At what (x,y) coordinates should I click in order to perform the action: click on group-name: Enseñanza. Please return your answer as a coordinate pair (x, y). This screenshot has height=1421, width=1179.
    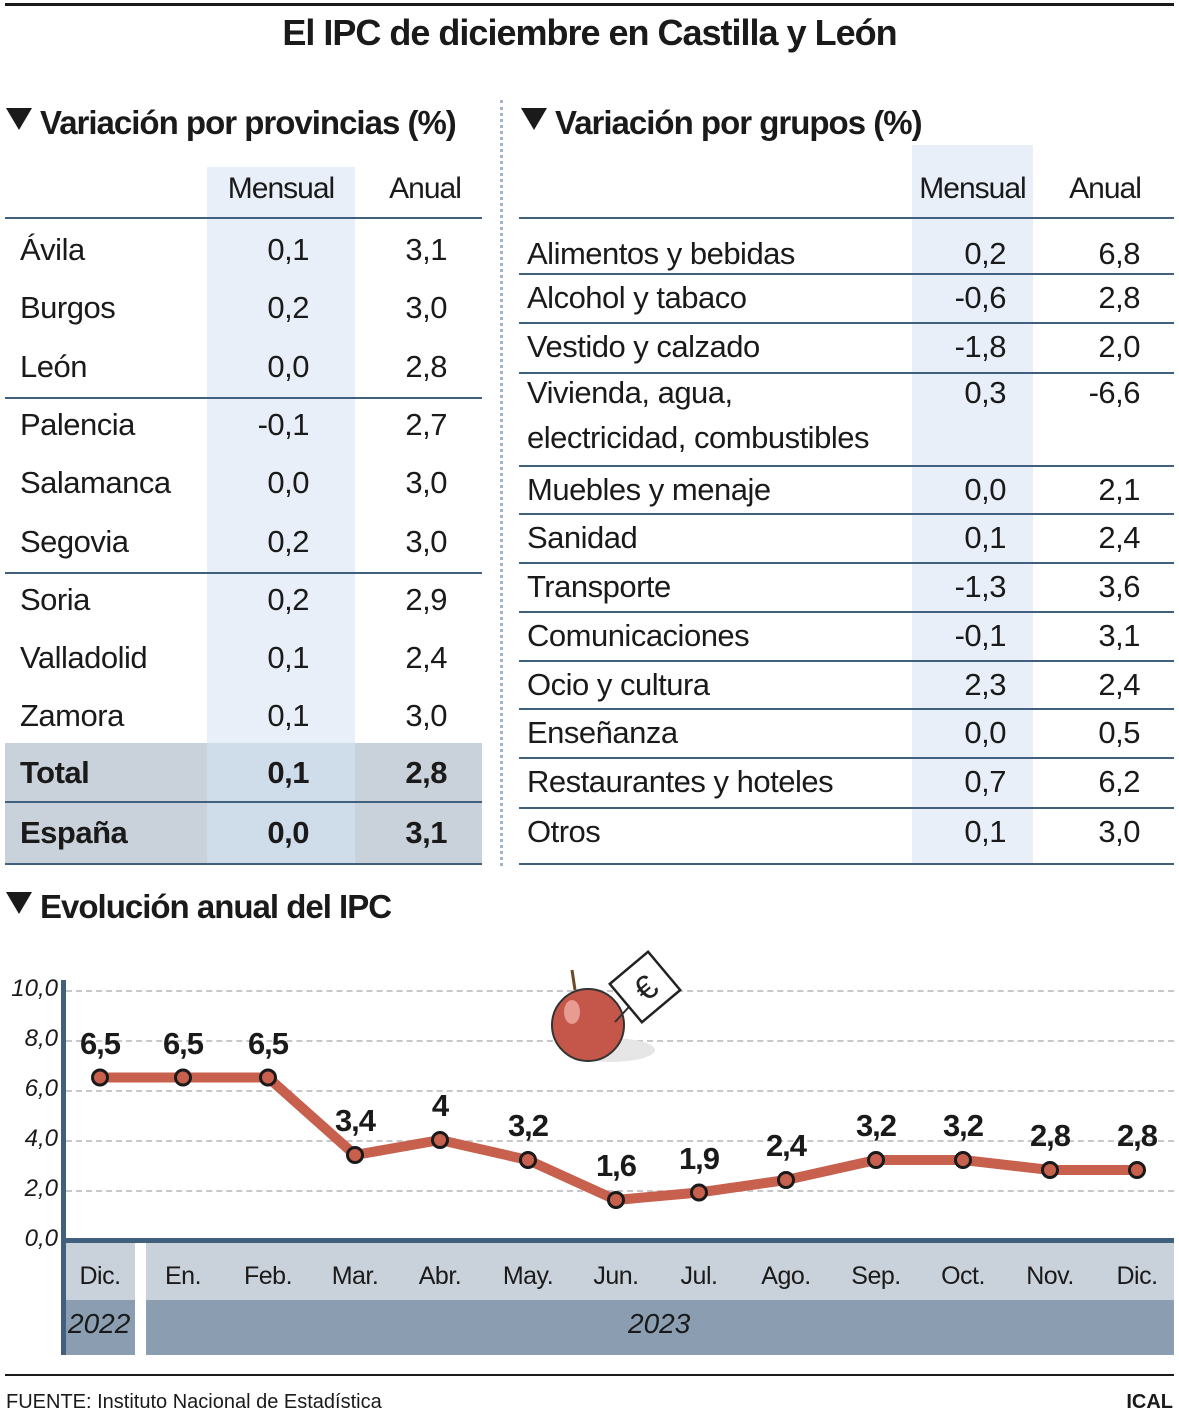
    Looking at the image, I should click on (602, 732).